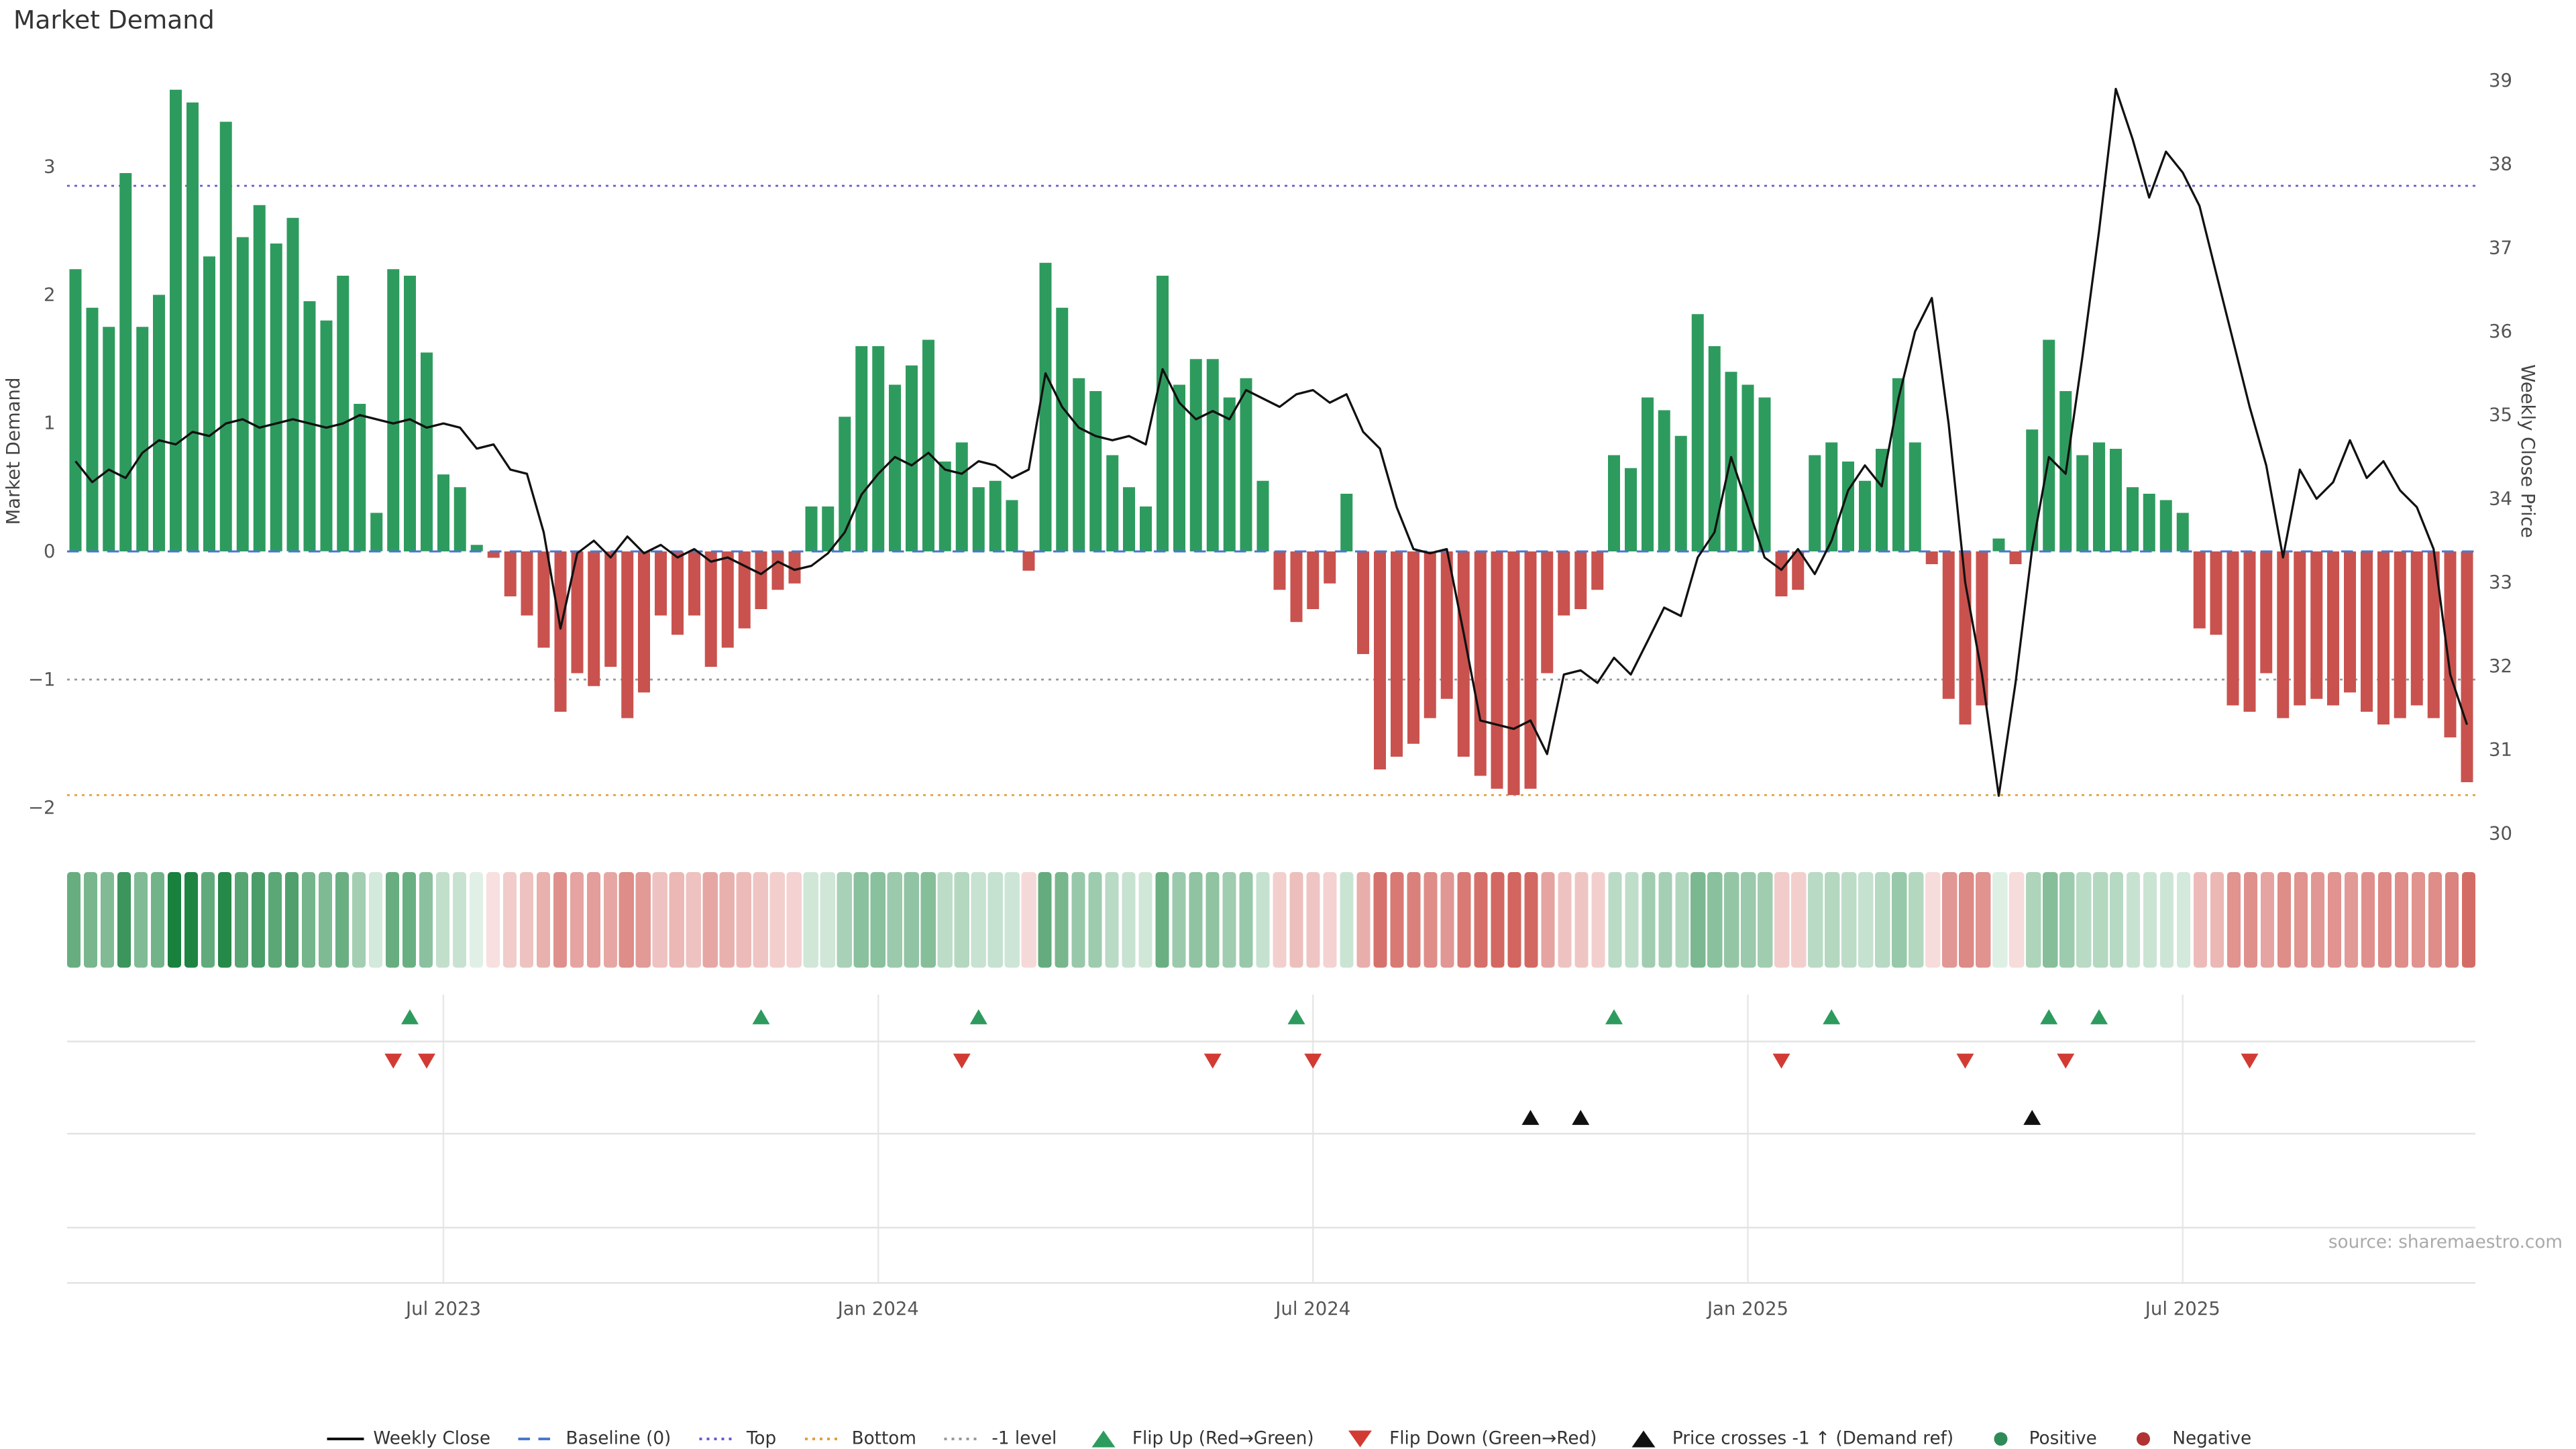  I want to click on x-axis-tick: Jan 2025, so click(1747, 1309).